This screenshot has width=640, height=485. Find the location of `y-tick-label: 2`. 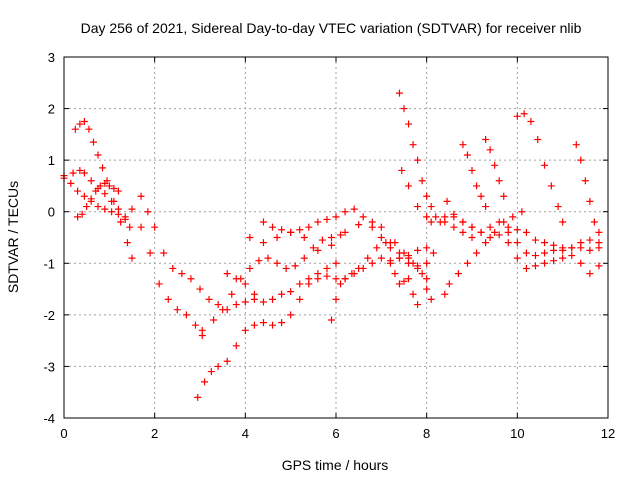

y-tick-label: 2 is located at coordinates (51, 109).